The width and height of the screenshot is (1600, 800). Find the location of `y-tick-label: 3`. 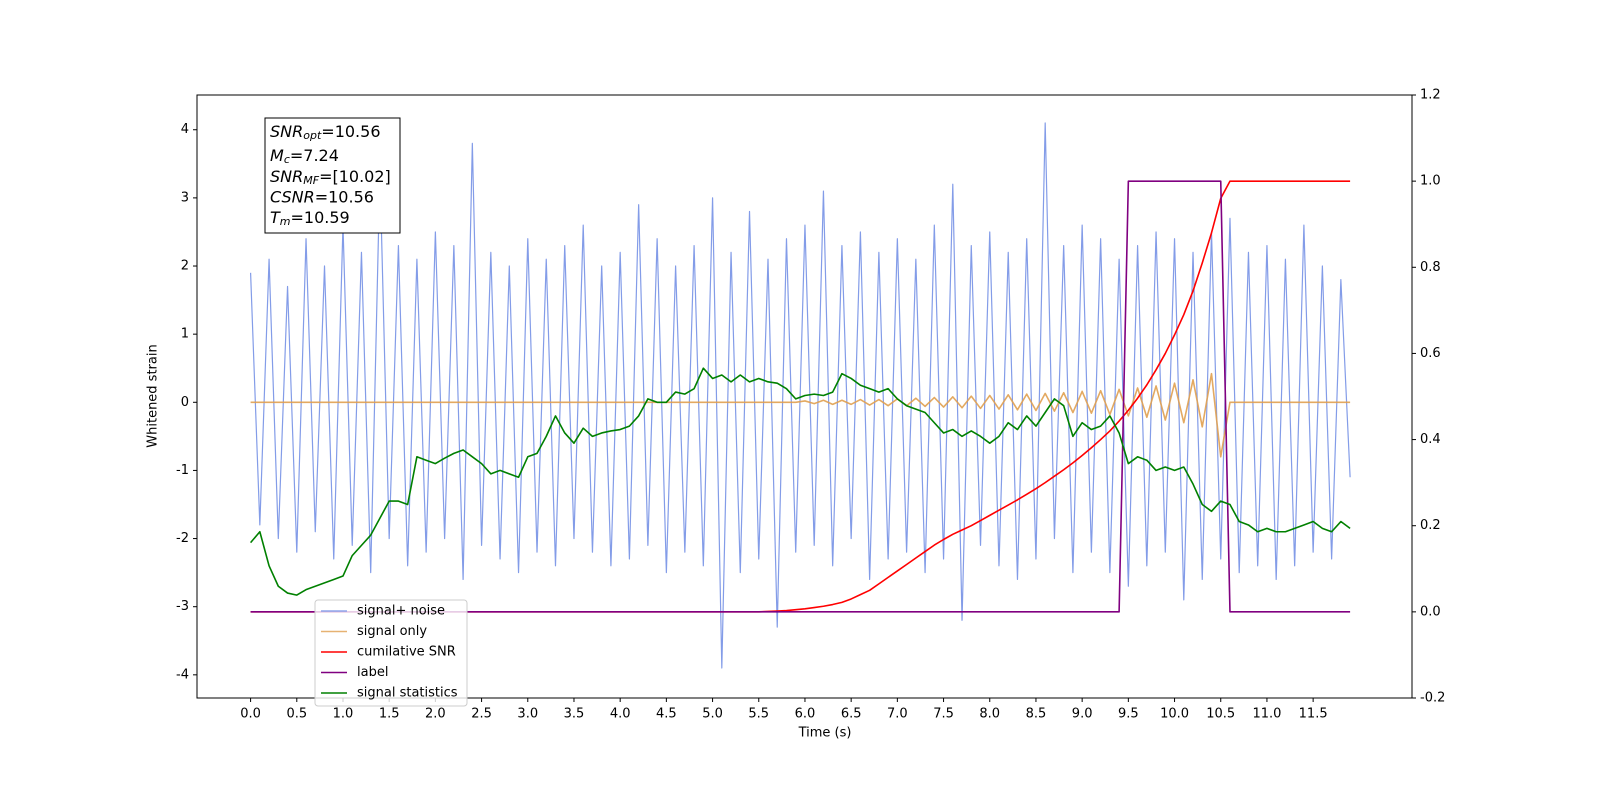

y-tick-label: 3 is located at coordinates (185, 197).